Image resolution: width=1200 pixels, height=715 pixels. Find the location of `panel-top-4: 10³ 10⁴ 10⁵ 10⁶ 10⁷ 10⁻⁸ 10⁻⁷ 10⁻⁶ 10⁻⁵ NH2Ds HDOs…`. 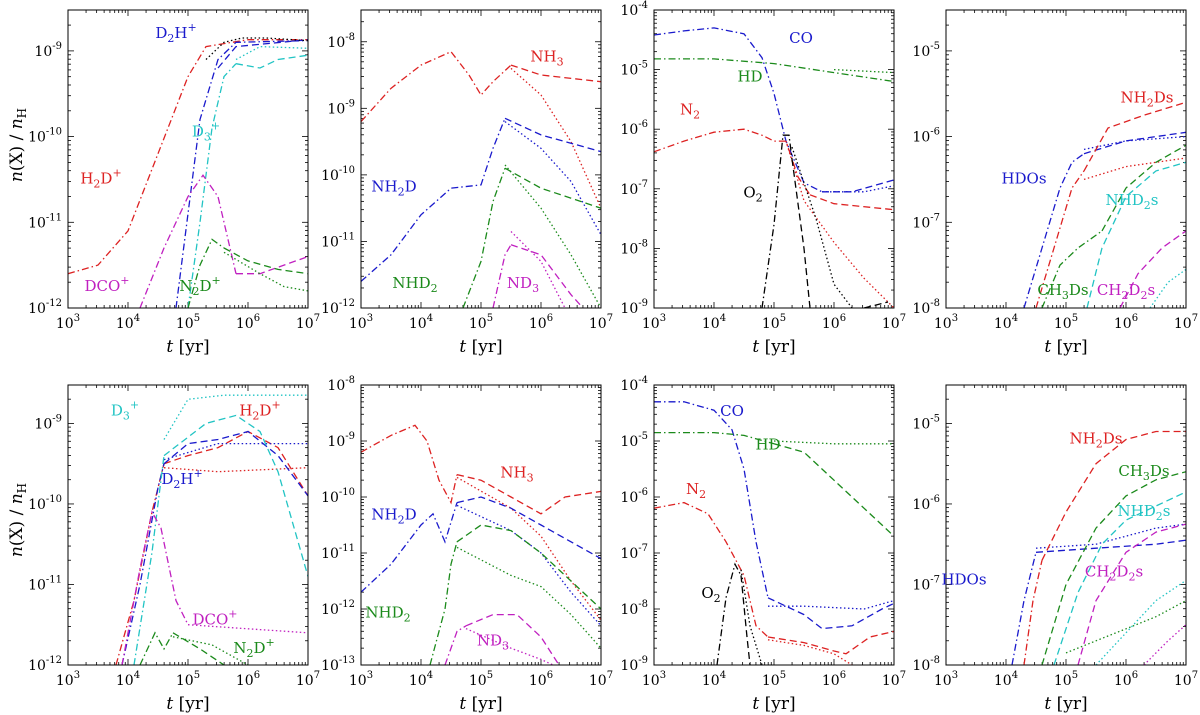

panel-top-4: 10³ 10⁴ 10⁵ 10⁶ 10⁷ 10⁻⁸ 10⁻⁷ 10⁻⁶ 10⁻⁵ NH2Ds HDOs… is located at coordinates (1055, 170).